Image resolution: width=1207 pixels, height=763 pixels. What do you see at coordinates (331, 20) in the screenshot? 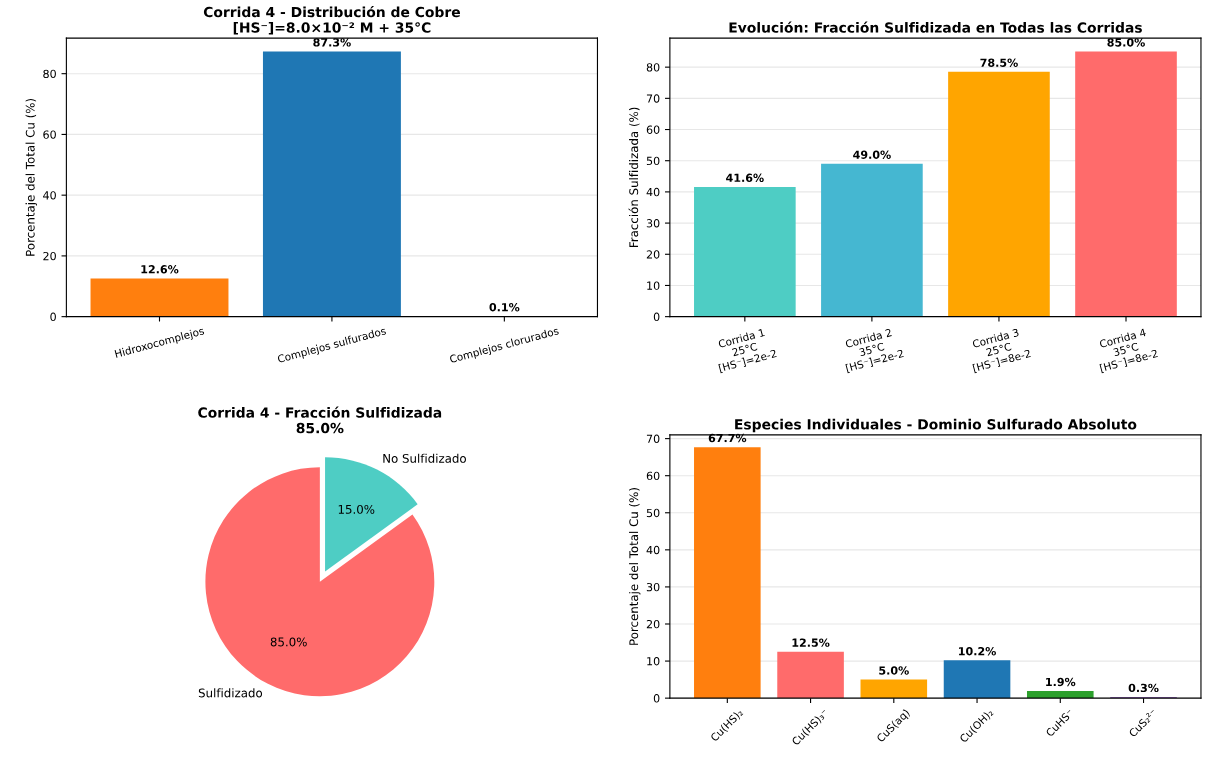
I see `chart-title: Corrida 4 - Distribución de Cobre [HS⁻]=8.0×10⁻² M + 35°C` at bounding box center [331, 20].